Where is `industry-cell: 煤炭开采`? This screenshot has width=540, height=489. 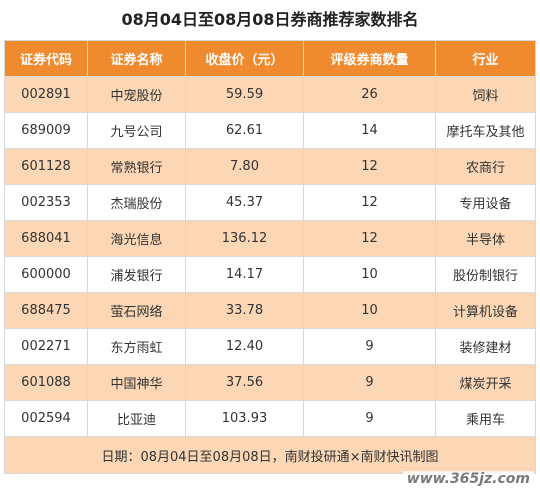
industry-cell: 煤炭开采 is located at coordinates (485, 382).